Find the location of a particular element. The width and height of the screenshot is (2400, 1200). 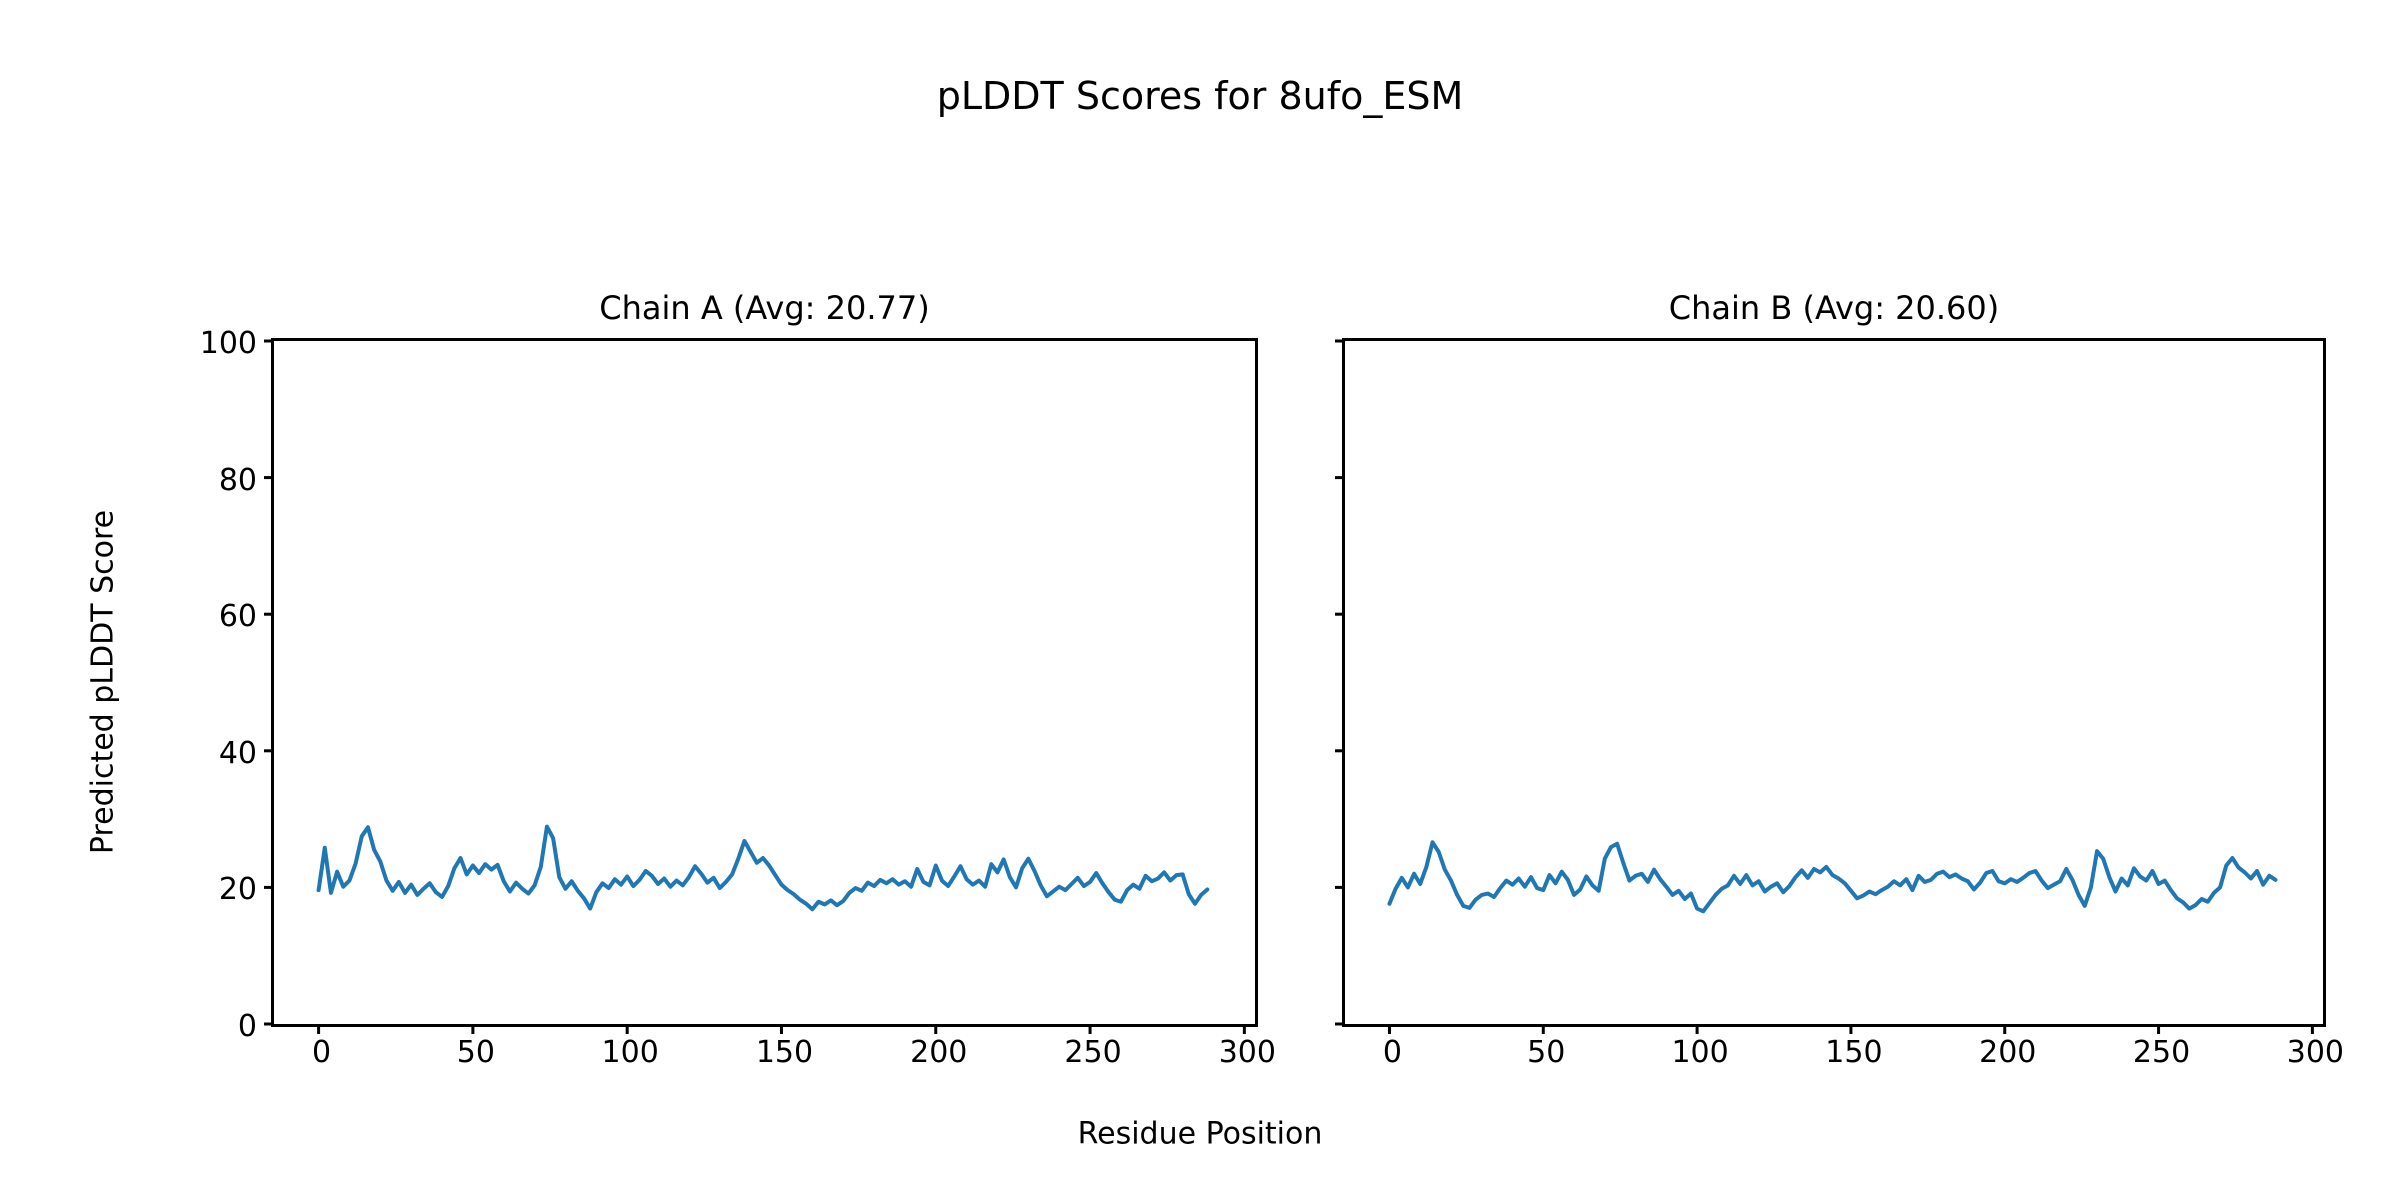

y-tick-label: 60 is located at coordinates (237, 617).